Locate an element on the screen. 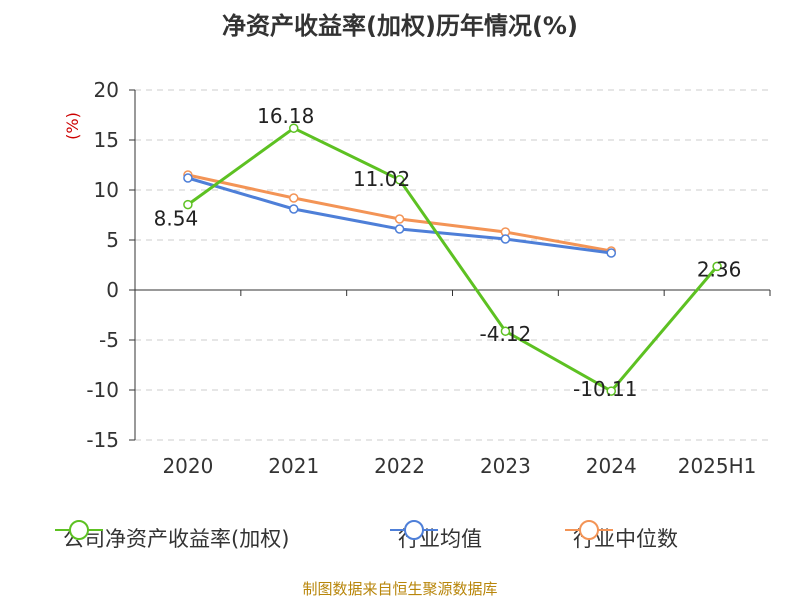  legend-item-median: 行业中位数 is located at coordinates (621, 538).